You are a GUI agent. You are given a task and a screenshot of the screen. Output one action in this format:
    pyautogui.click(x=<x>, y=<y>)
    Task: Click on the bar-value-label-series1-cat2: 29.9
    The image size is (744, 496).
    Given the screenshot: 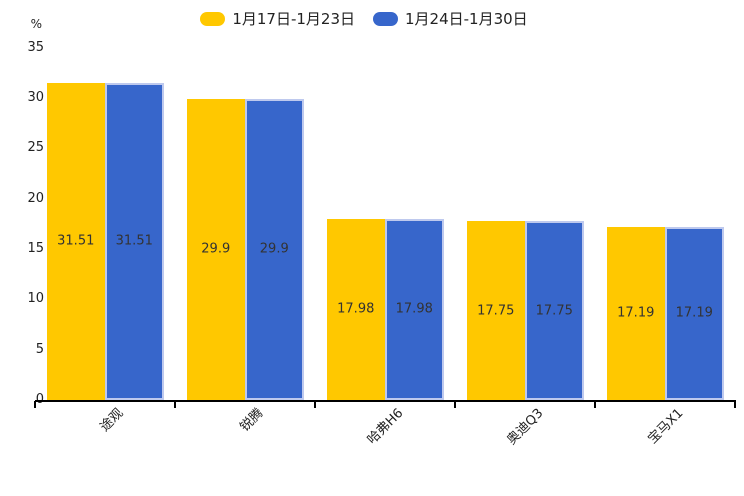 What is the action you would take?
    pyautogui.click(x=216, y=249)
    